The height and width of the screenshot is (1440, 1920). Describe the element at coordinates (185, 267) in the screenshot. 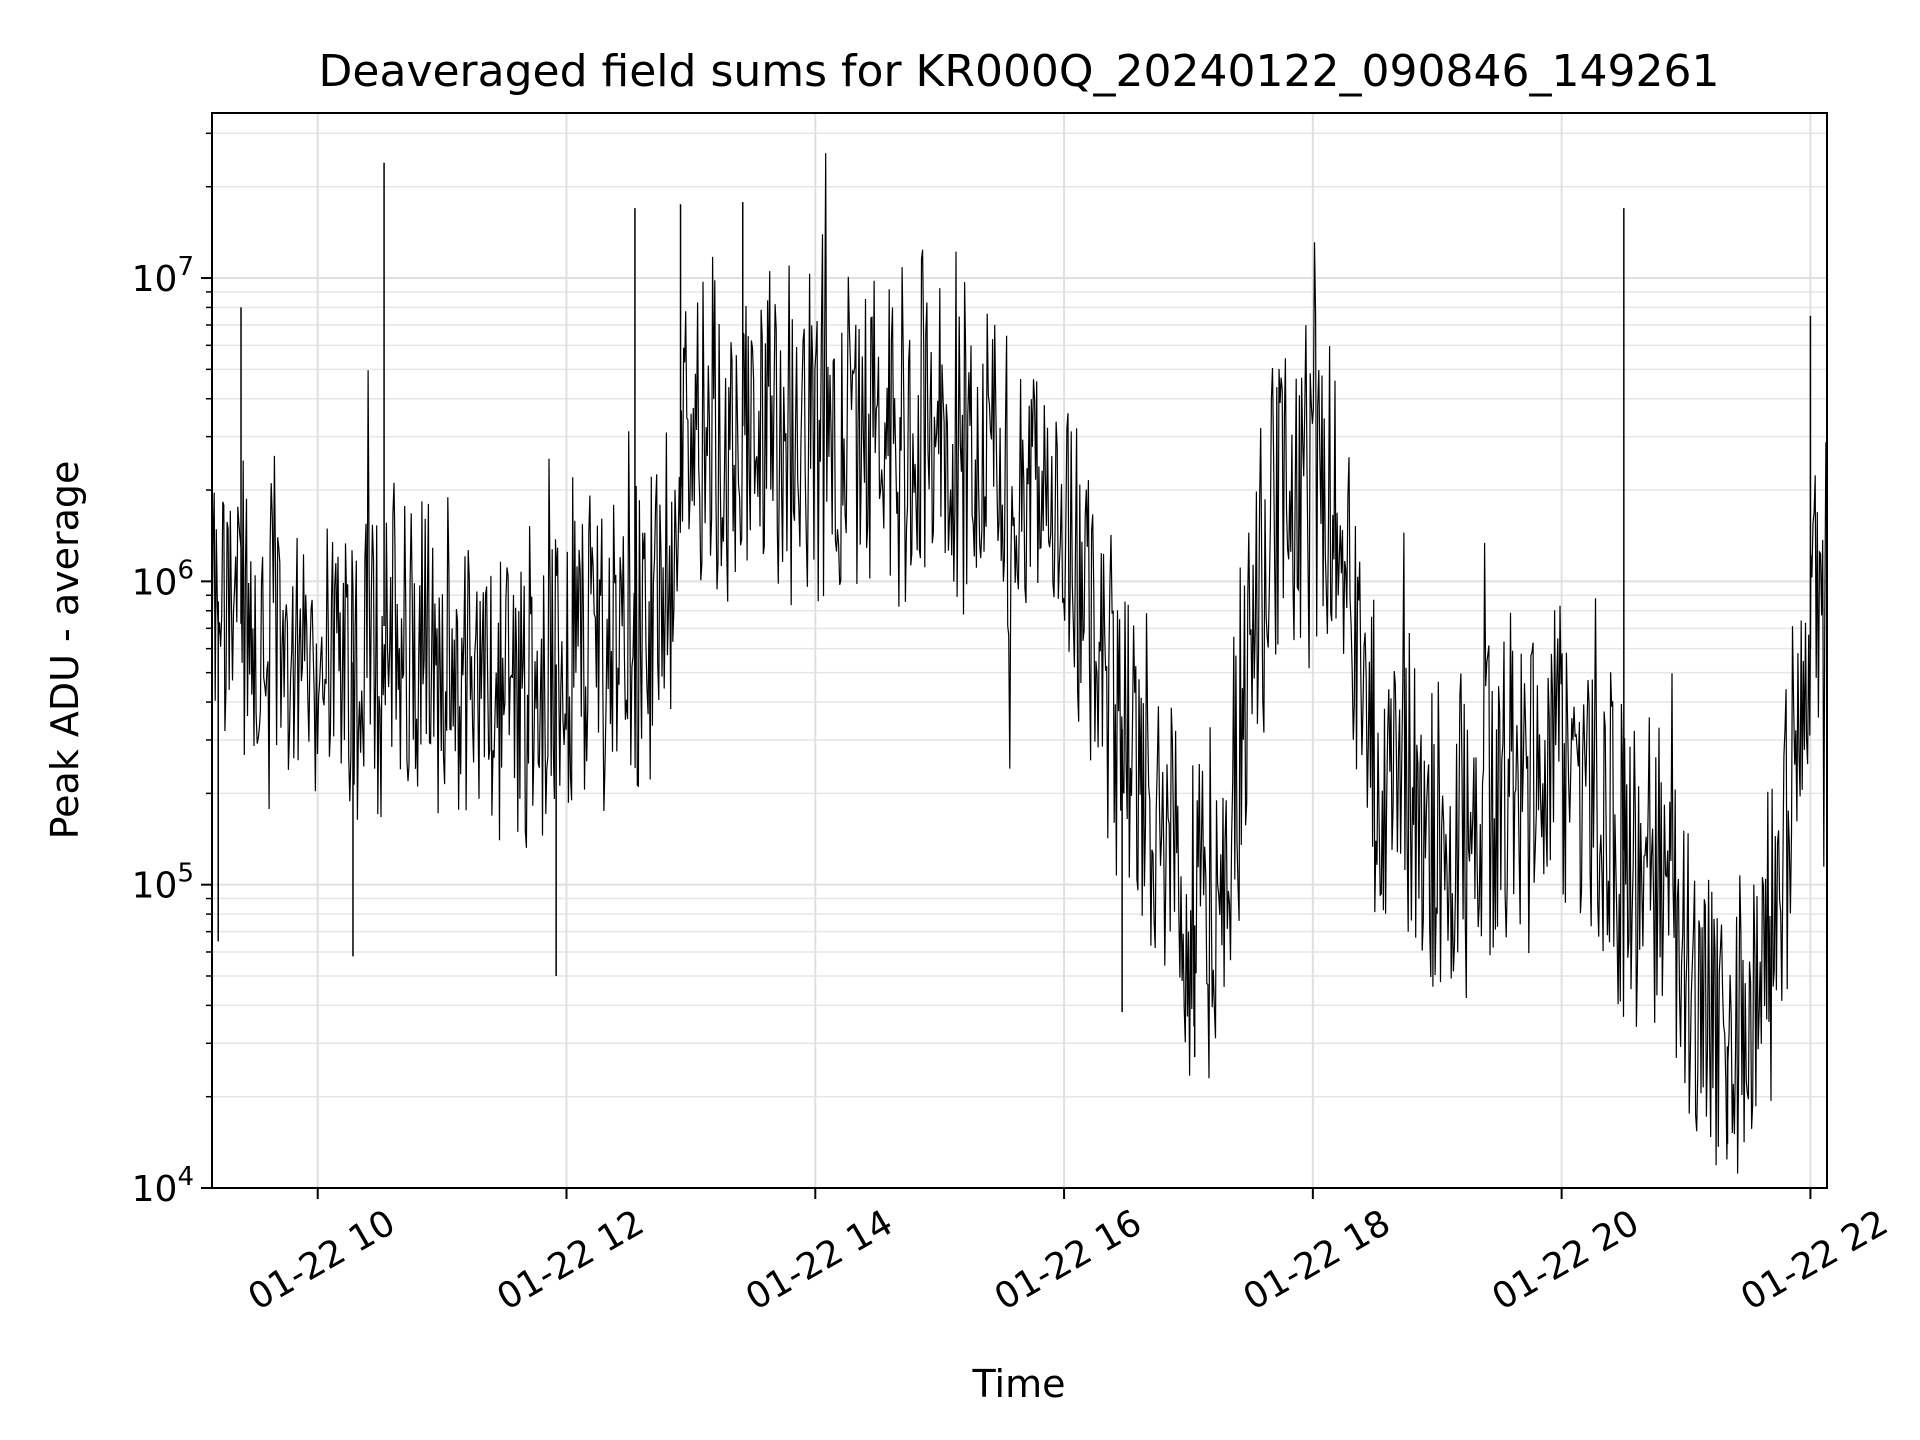

I see `y-tick-exponent: 7` at that location.